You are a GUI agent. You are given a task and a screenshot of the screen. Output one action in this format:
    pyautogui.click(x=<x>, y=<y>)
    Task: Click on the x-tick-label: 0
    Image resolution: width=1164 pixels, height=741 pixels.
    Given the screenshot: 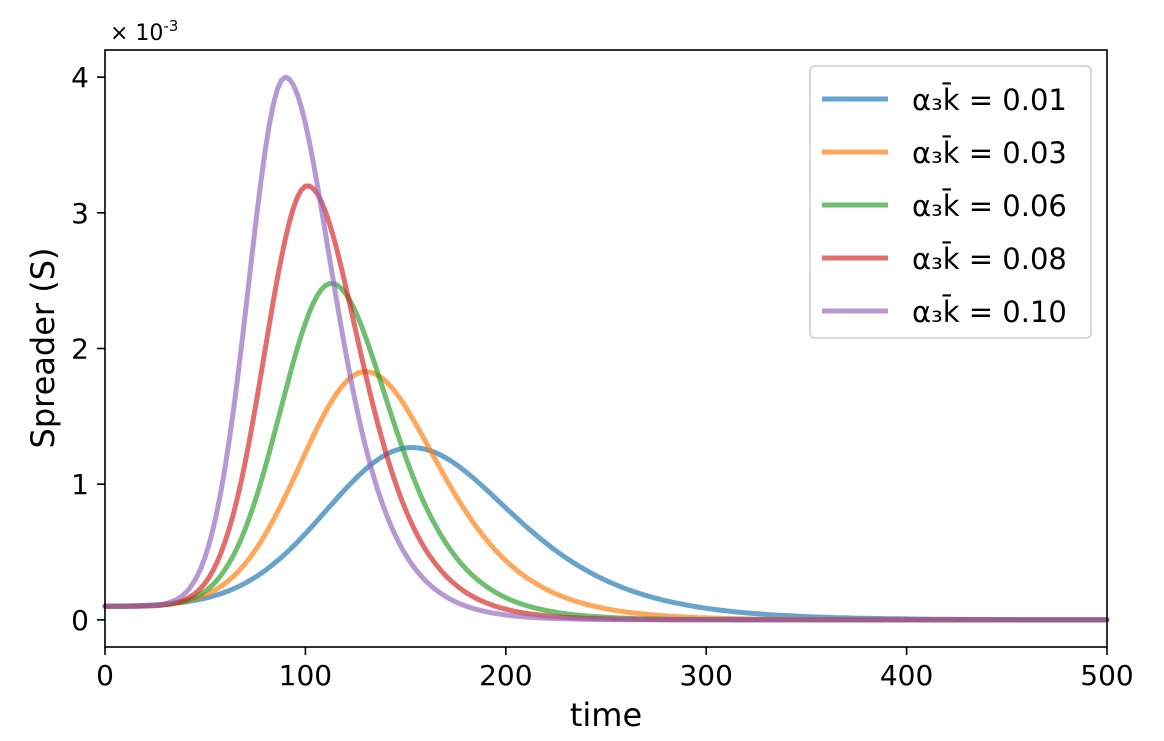 What is the action you would take?
    pyautogui.click(x=105, y=675)
    